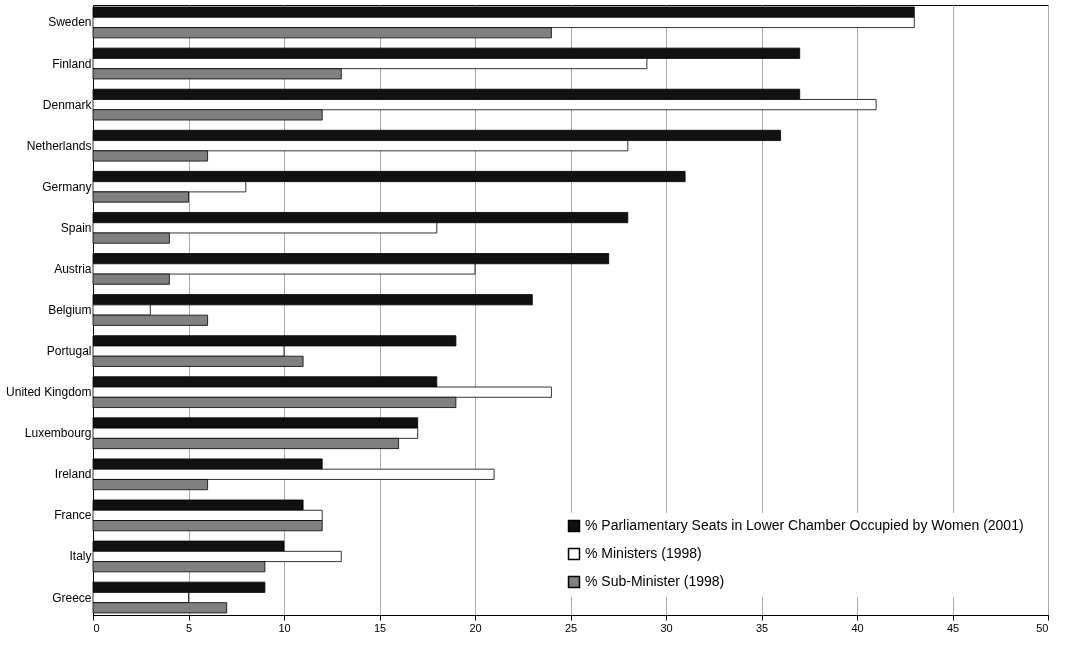 The width and height of the screenshot is (1090, 649). Describe the element at coordinates (655, 581) in the screenshot. I see `legend-label: % Sub-Minister (1998)` at that location.